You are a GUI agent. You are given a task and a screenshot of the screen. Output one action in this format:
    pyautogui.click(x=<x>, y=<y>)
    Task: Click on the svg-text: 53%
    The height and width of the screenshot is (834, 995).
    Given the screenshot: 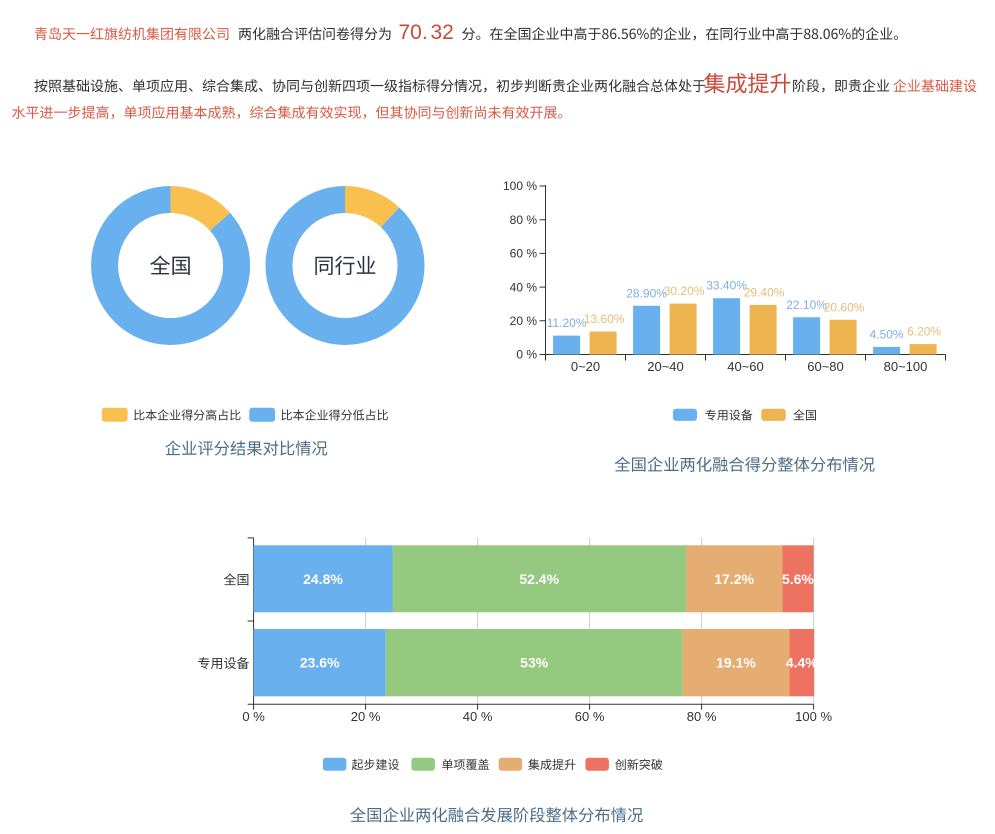 What is the action you would take?
    pyautogui.click(x=534, y=663)
    